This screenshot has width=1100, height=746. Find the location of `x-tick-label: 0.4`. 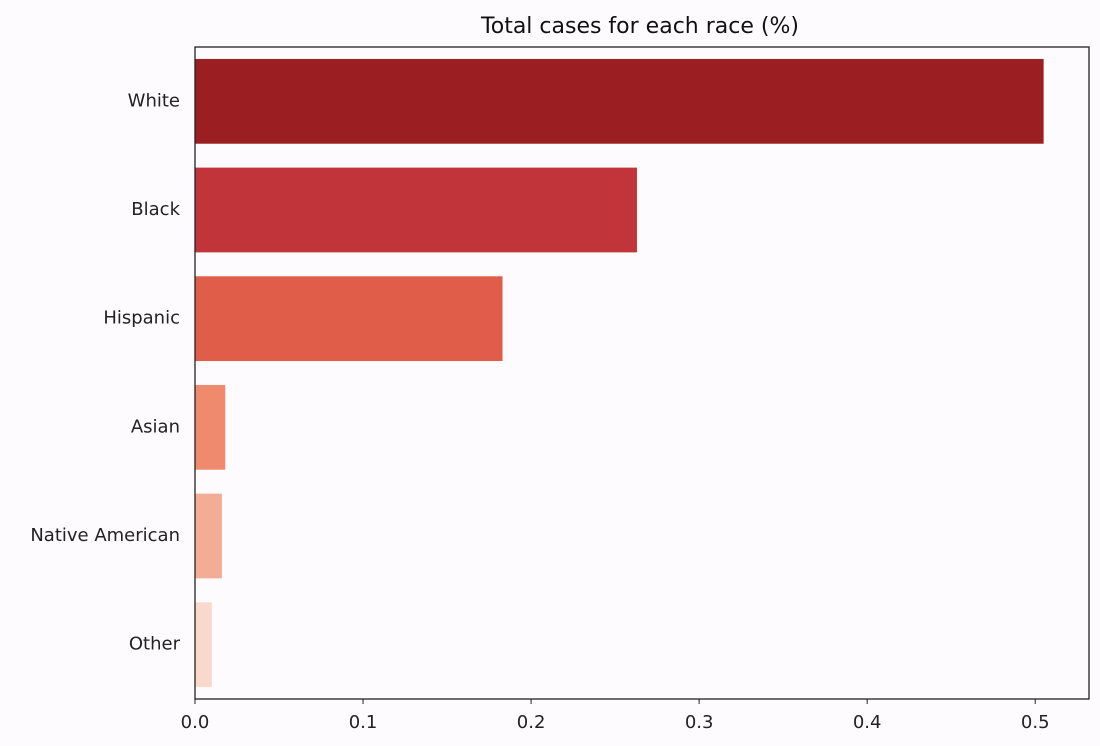

x-tick-label: 0.4 is located at coordinates (867, 722).